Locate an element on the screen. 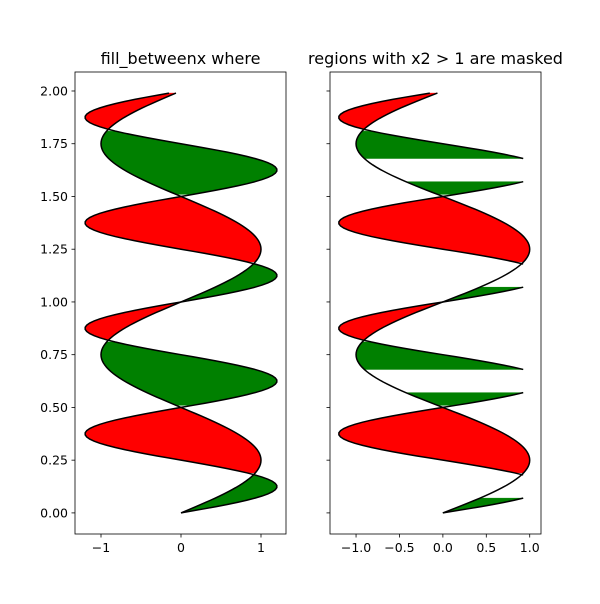  y-tick-label: 2.00 is located at coordinates (54, 90).